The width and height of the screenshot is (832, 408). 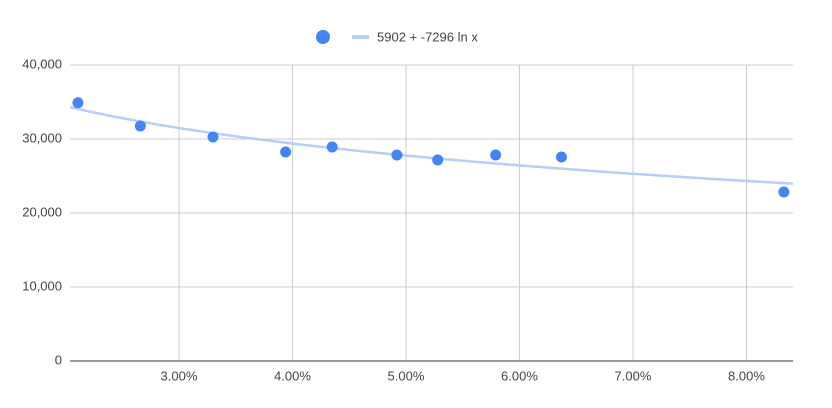 What do you see at coordinates (633, 375) in the screenshot?
I see `x-tick-label: 7.00%` at bounding box center [633, 375].